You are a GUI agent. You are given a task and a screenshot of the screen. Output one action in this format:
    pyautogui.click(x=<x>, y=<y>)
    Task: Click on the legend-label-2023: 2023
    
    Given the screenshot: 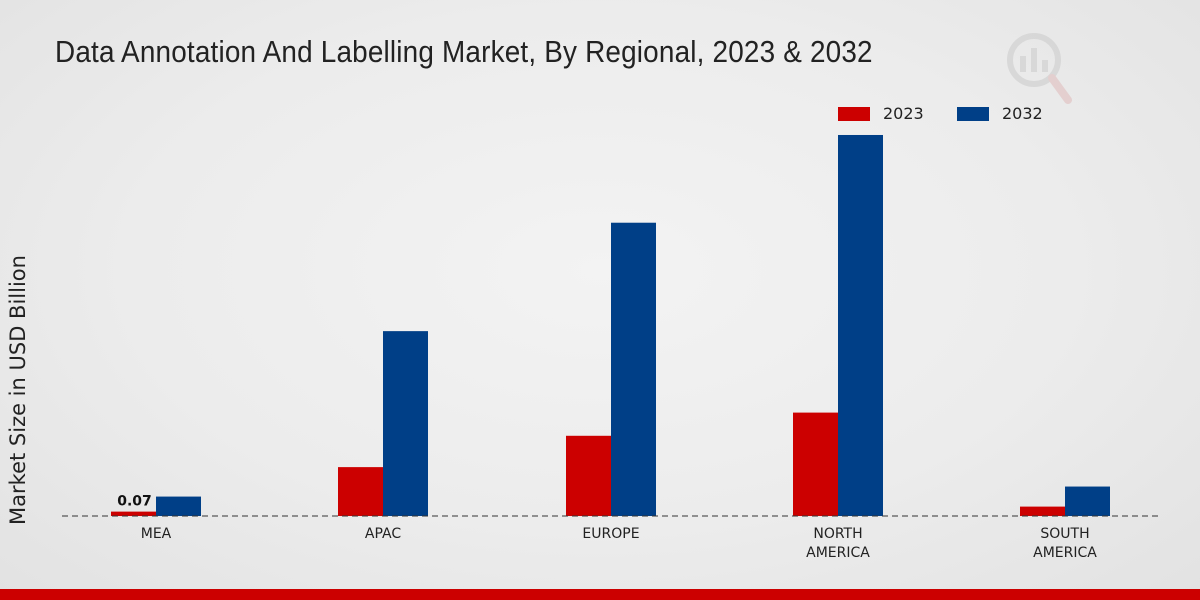 What is the action you would take?
    pyautogui.click(x=903, y=113)
    